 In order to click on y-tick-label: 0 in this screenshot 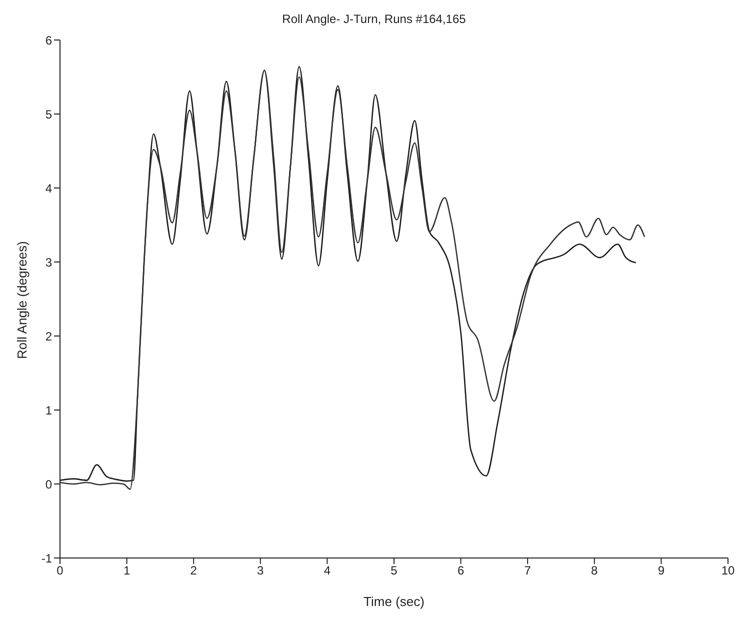, I will do `click(48, 484)`.